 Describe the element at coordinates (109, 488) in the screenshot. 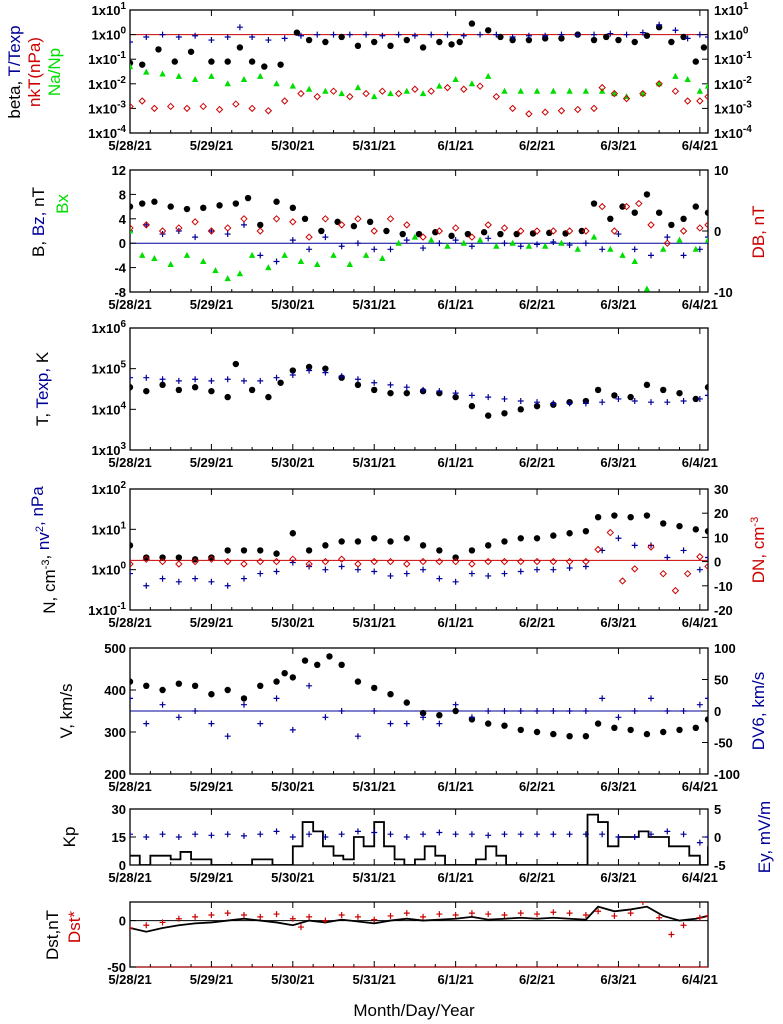

I see `y-tick-label: 1x102` at that location.